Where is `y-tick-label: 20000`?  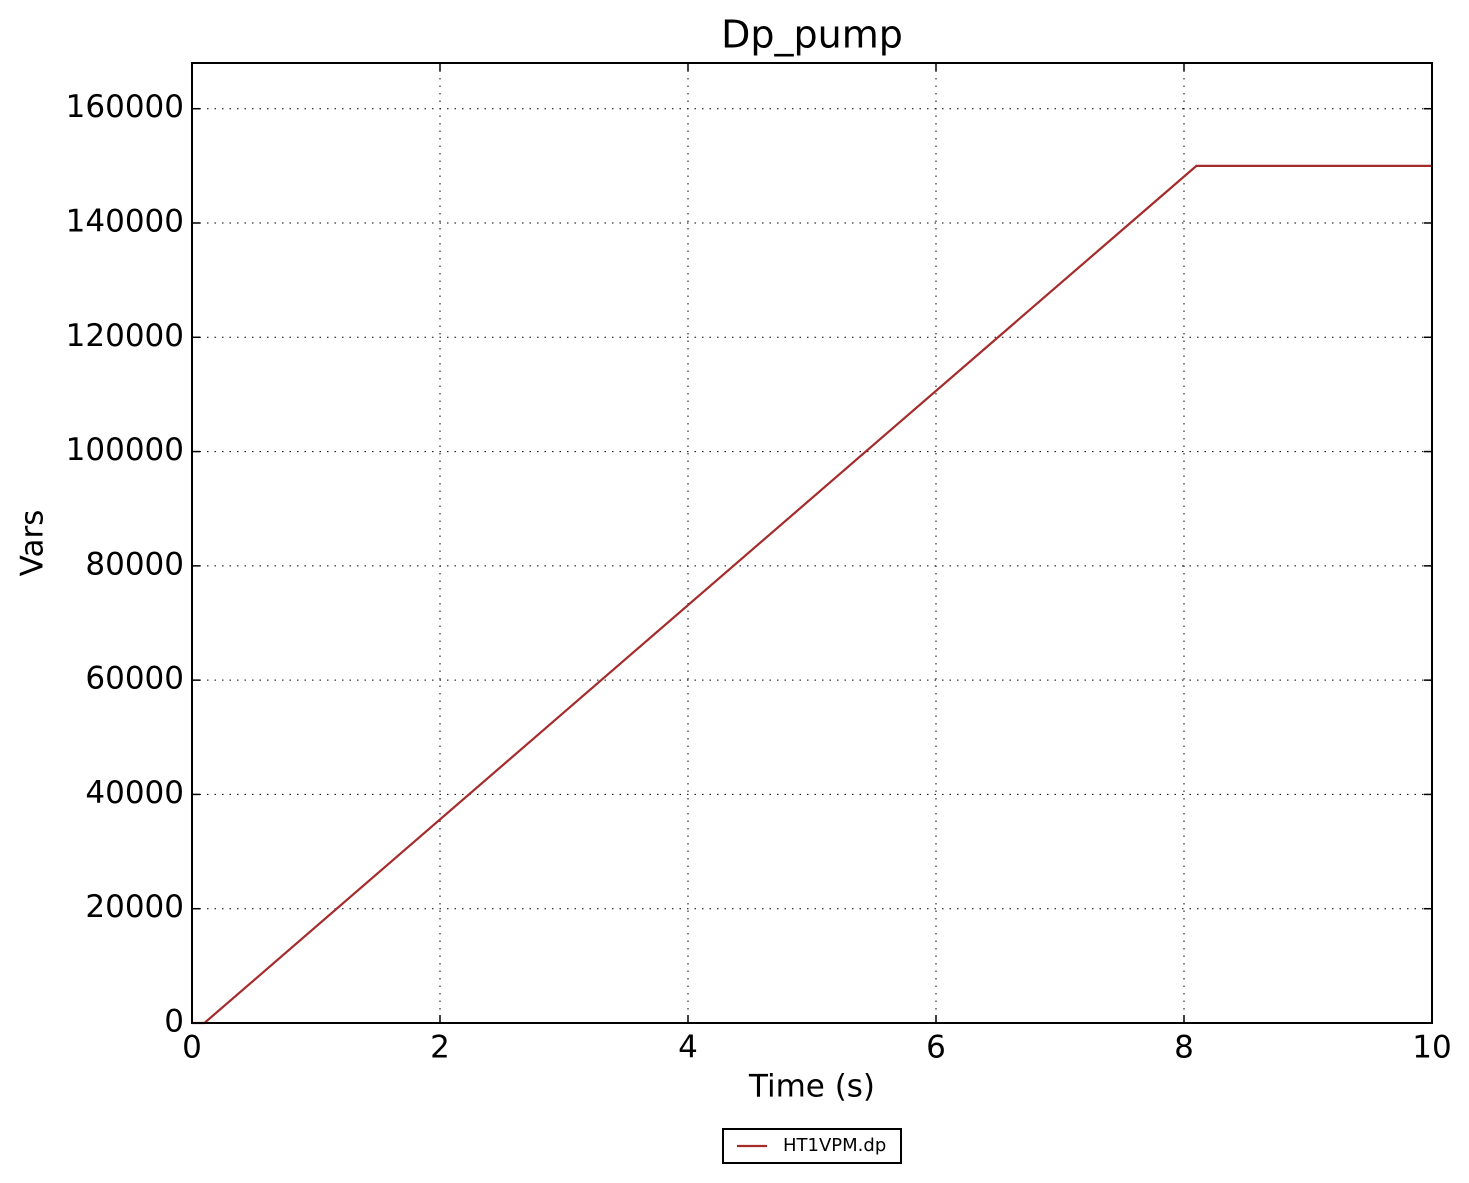 y-tick-label: 20000 is located at coordinates (134, 907).